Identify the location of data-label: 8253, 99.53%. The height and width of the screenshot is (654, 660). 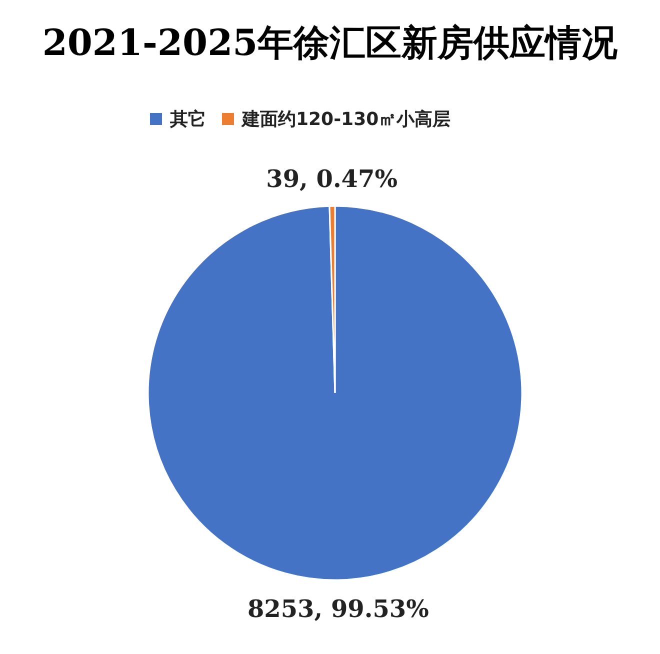
(338, 608).